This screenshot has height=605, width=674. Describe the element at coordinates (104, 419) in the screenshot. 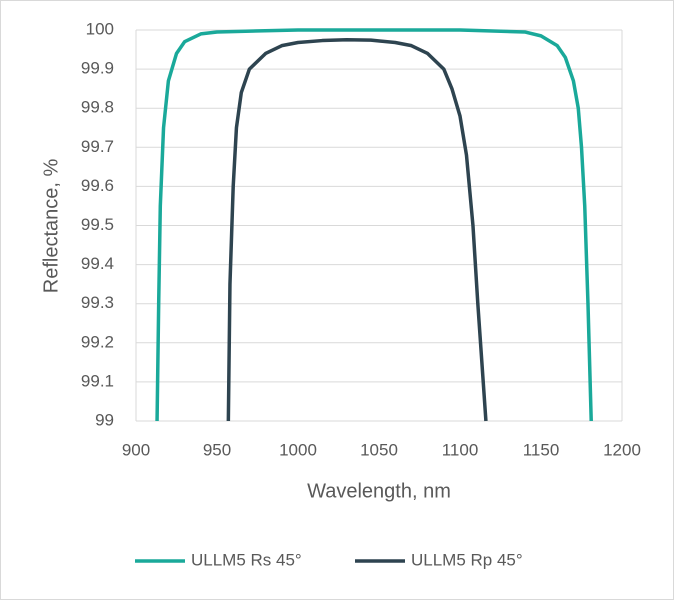

I see `y-tick-label: 99` at that location.